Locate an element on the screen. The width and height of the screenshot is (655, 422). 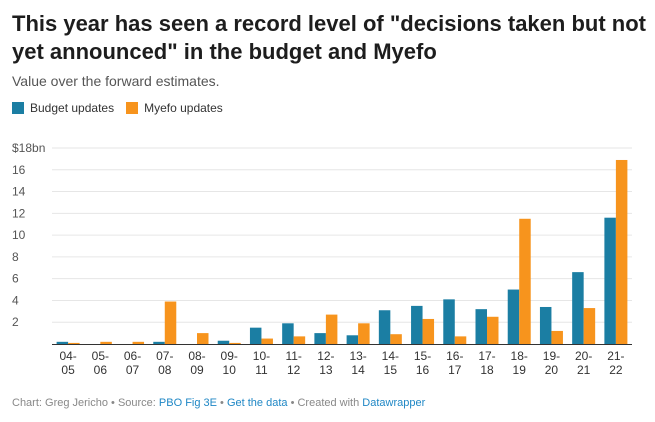
footer-source-link: PBO Fig 3E is located at coordinates (187, 403).